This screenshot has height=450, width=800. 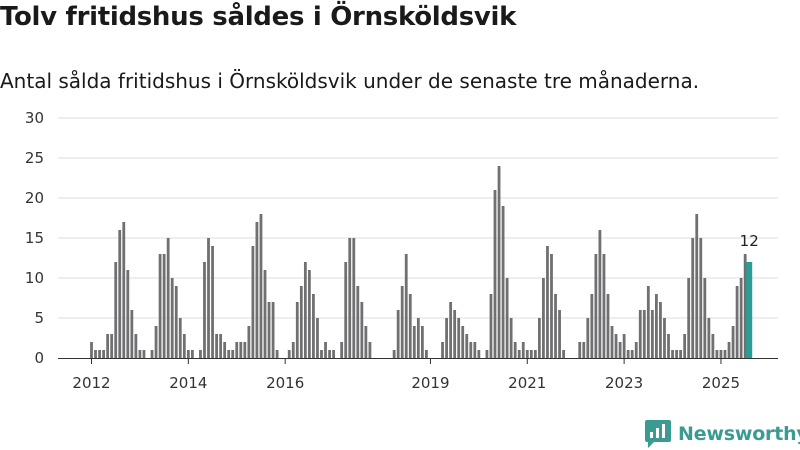 I want to click on y-tick-label: 5, so click(x=39, y=318).